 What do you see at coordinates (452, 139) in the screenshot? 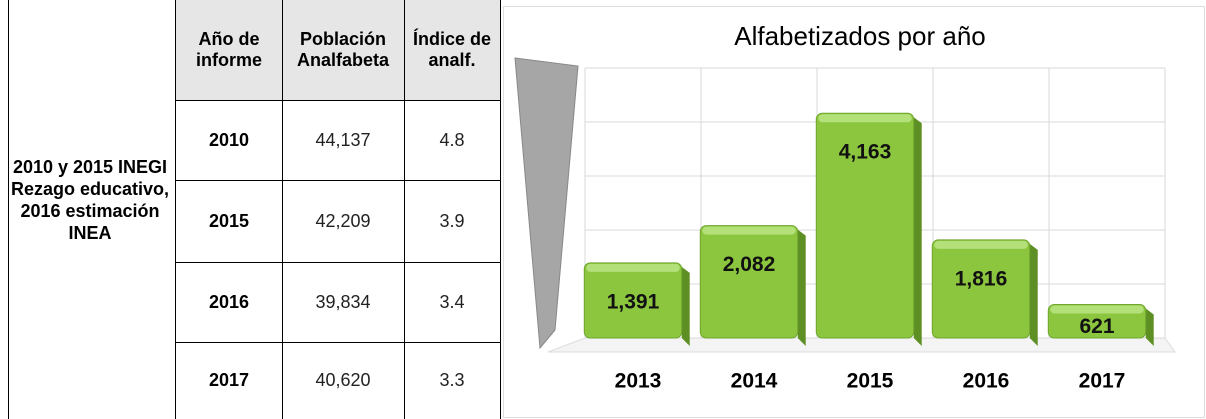
I see `table-cell: 4.8` at bounding box center [452, 139].